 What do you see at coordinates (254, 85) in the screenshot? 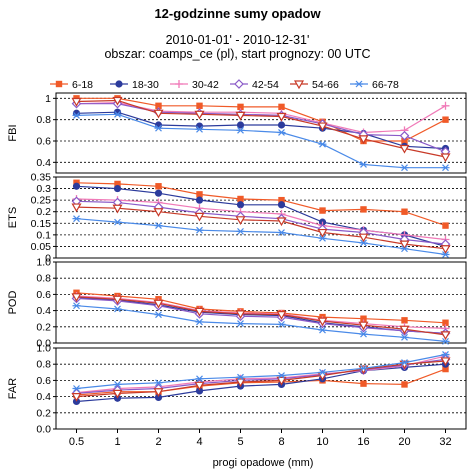
I see `legend-item-42-54: 42-54` at bounding box center [254, 85].